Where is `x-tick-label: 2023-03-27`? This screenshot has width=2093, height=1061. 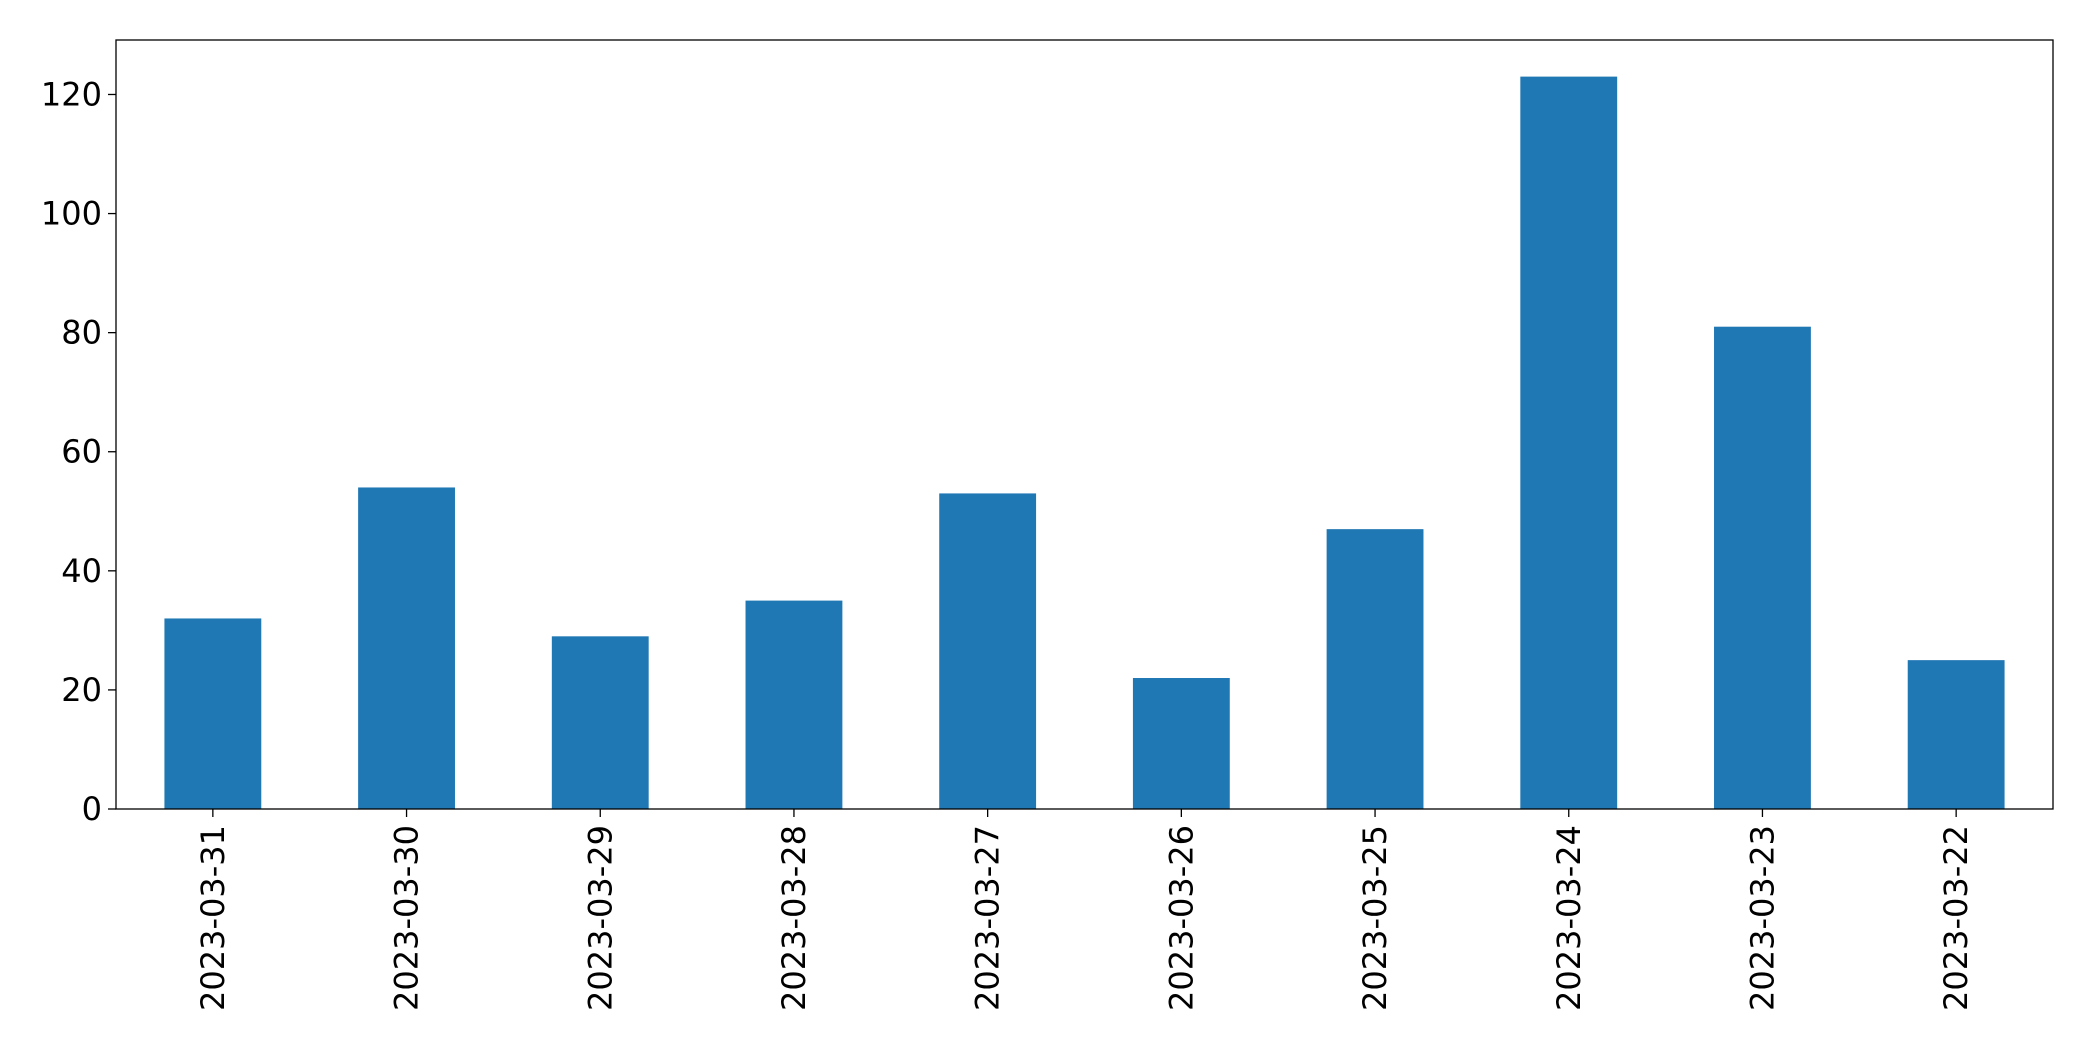
x-tick-label: 2023-03-27 is located at coordinates (988, 918).